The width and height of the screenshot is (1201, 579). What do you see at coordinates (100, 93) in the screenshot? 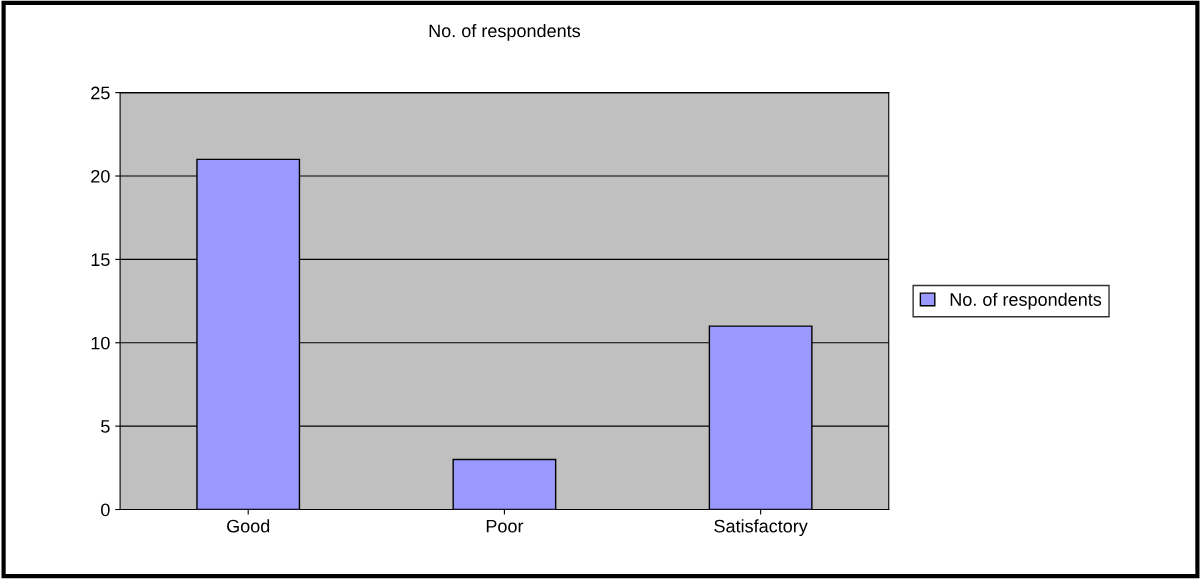
I see `y-tick-label: 25` at bounding box center [100, 93].